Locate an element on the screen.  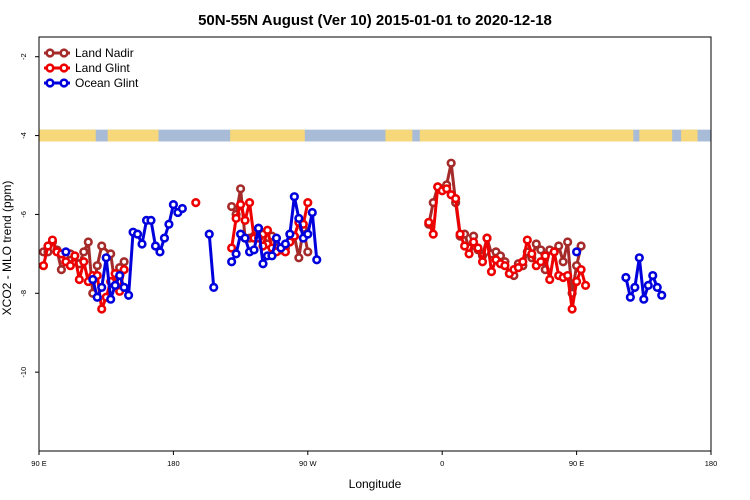
legend-label: Ocean Glint is located at coordinates (107, 83).